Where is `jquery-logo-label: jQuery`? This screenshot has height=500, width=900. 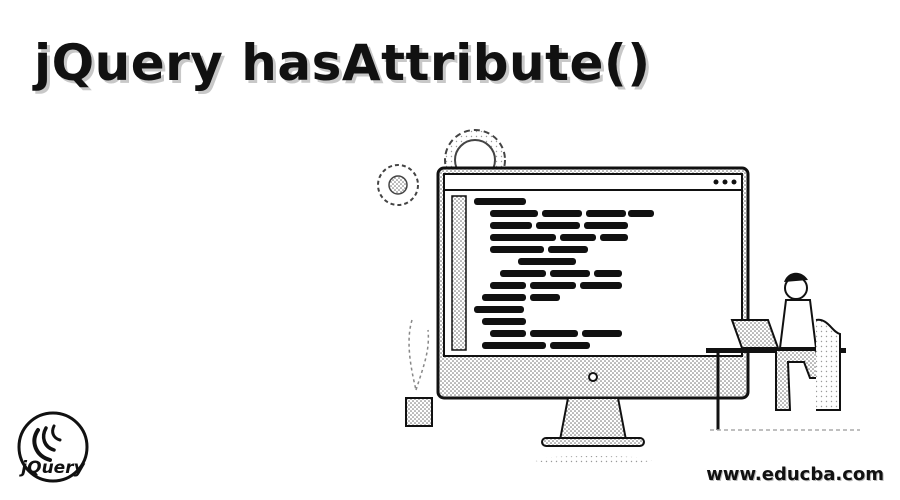
jquery-logo-label: jQuery is located at coordinates (53, 468).